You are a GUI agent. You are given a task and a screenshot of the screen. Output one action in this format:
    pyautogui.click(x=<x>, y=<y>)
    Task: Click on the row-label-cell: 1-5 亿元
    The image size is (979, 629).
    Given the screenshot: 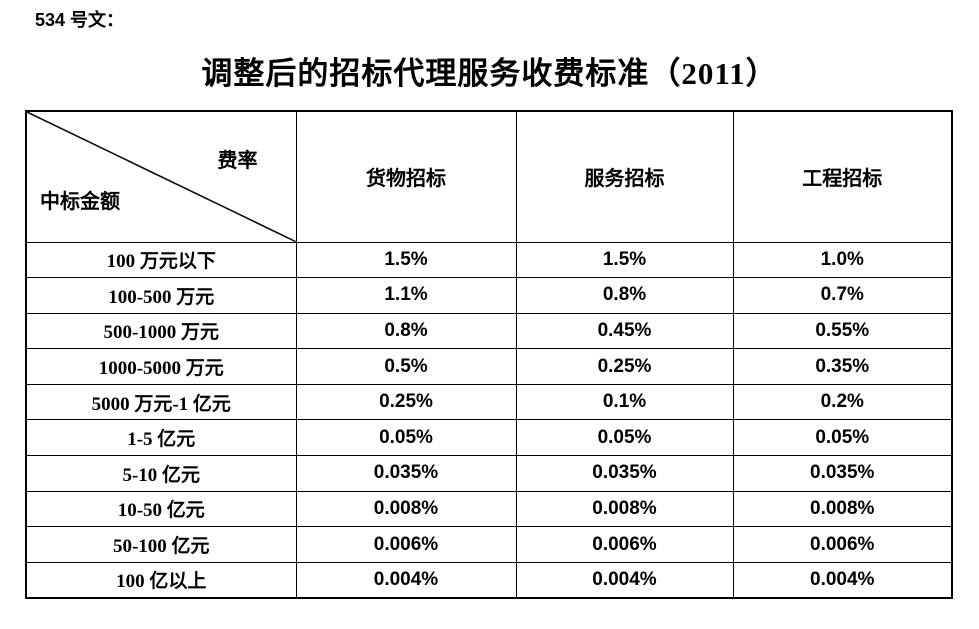 What is the action you would take?
    pyautogui.click(x=161, y=438)
    